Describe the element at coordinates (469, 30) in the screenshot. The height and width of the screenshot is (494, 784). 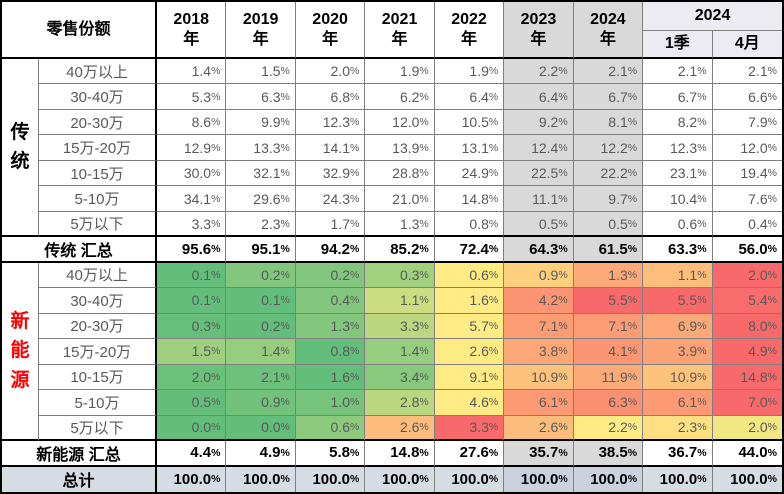
I see `column-header-year: 2022 年` at that location.